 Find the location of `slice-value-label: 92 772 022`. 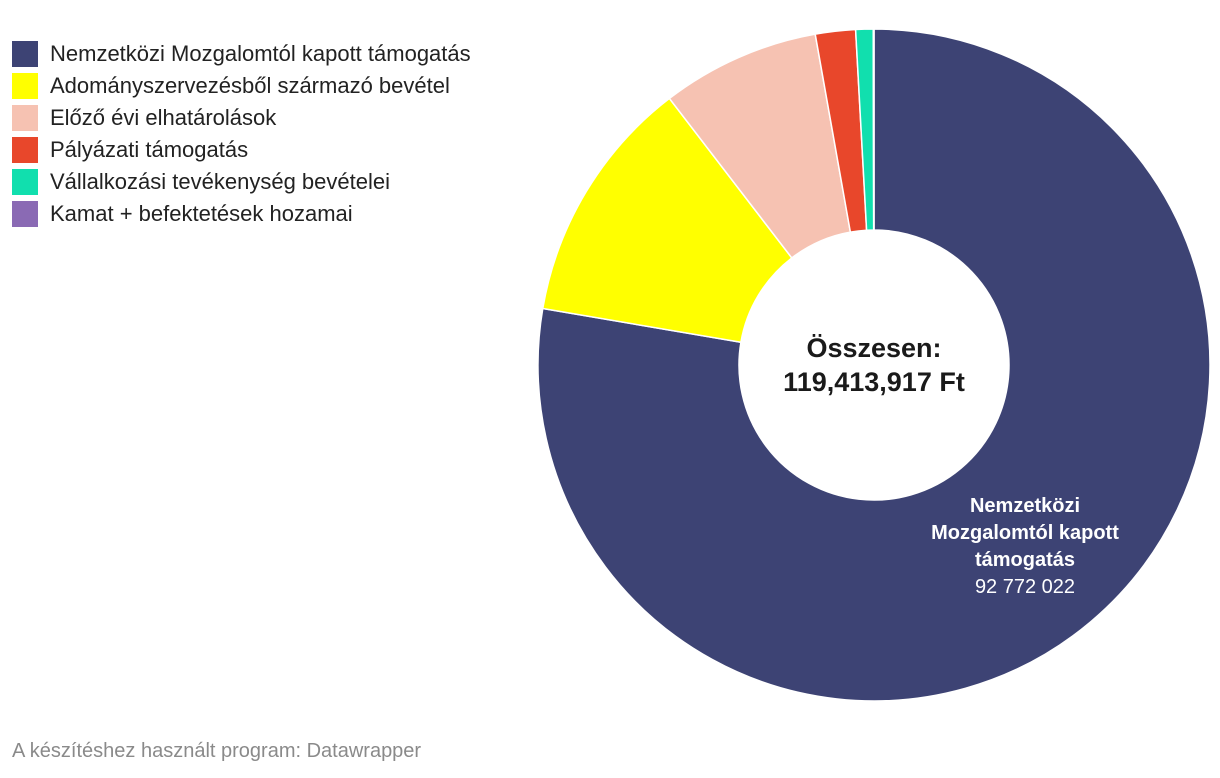

slice-value-label: 92 772 022 is located at coordinates (1025, 587).